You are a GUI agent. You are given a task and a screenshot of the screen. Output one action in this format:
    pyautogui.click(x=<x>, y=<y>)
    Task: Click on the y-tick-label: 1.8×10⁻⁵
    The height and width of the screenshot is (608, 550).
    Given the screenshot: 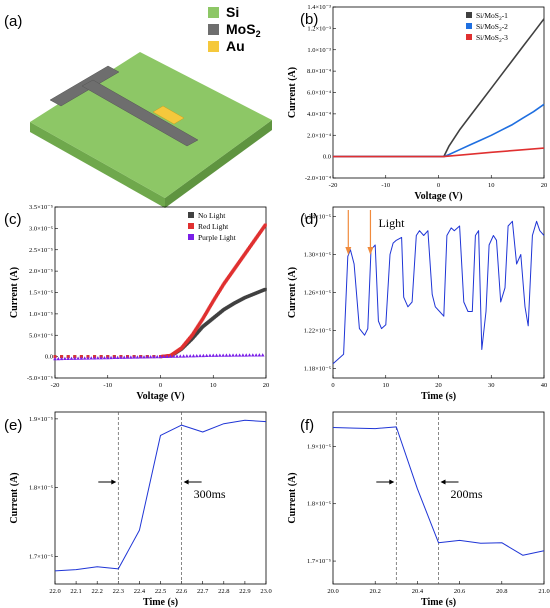 What is the action you would take?
    pyautogui.click(x=41, y=488)
    